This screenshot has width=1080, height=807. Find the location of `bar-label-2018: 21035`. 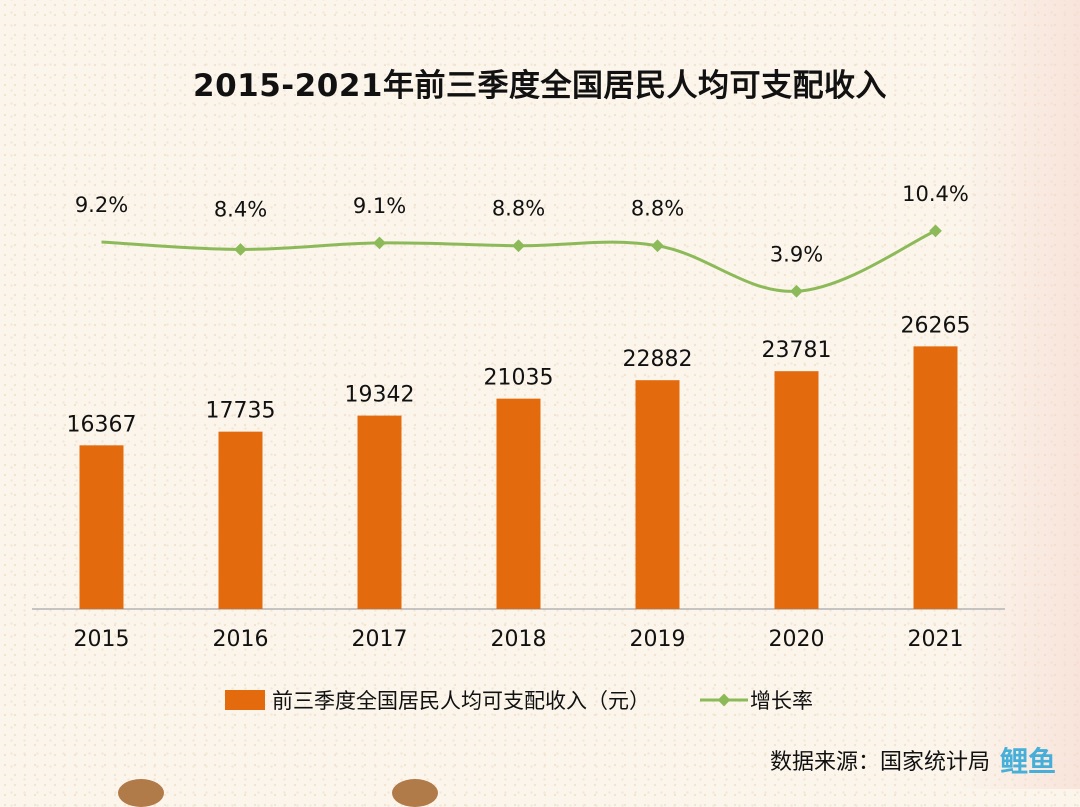

bar-label-2018: 21035 is located at coordinates (519, 378).